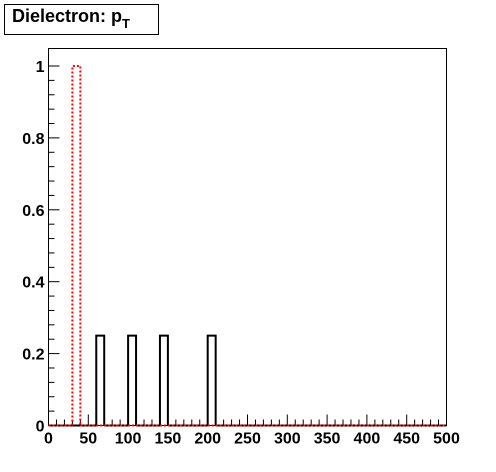 The image size is (496, 472). I want to click on x-tick-label: 200, so click(207, 439).